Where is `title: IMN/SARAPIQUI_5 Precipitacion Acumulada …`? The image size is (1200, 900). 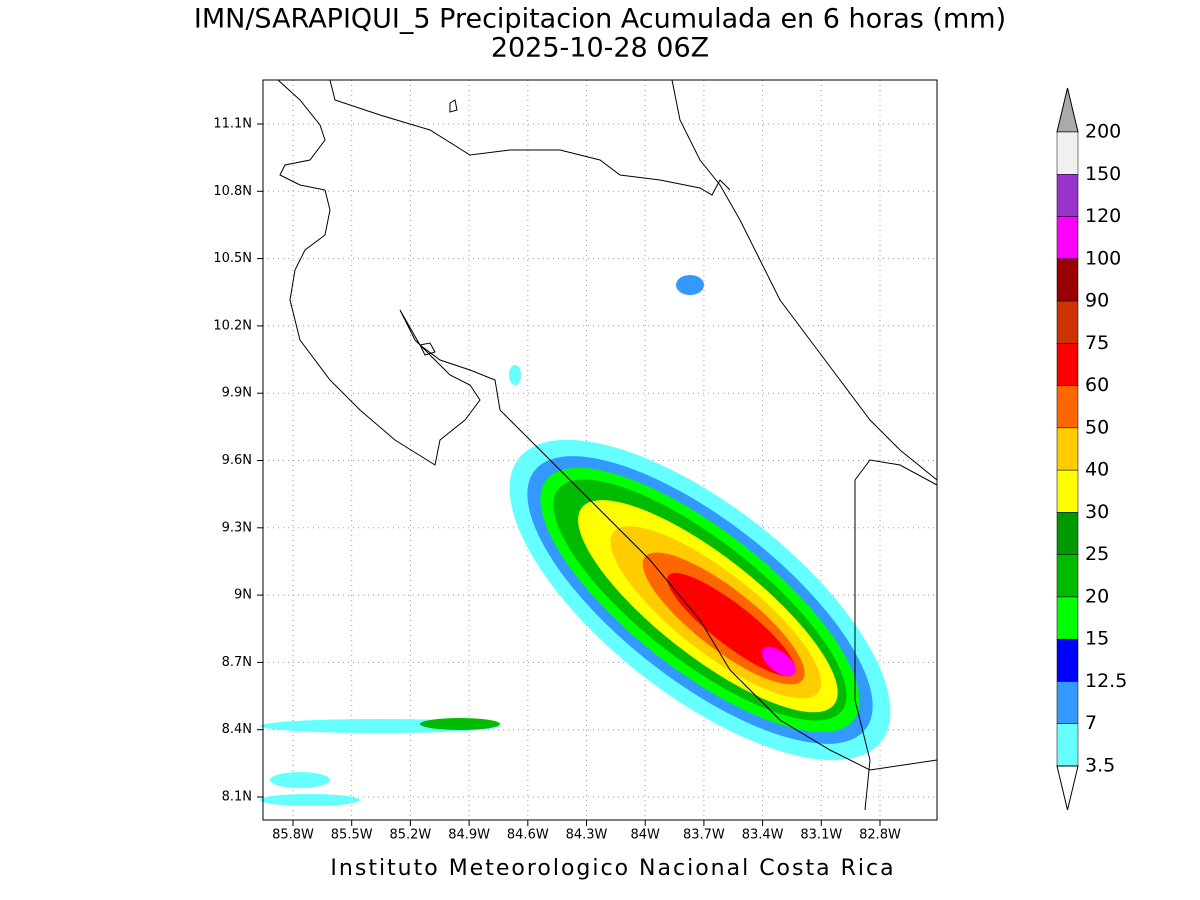 title: IMN/SARAPIQUI_5 Precipitacion Acumulada … is located at coordinates (600, 19).